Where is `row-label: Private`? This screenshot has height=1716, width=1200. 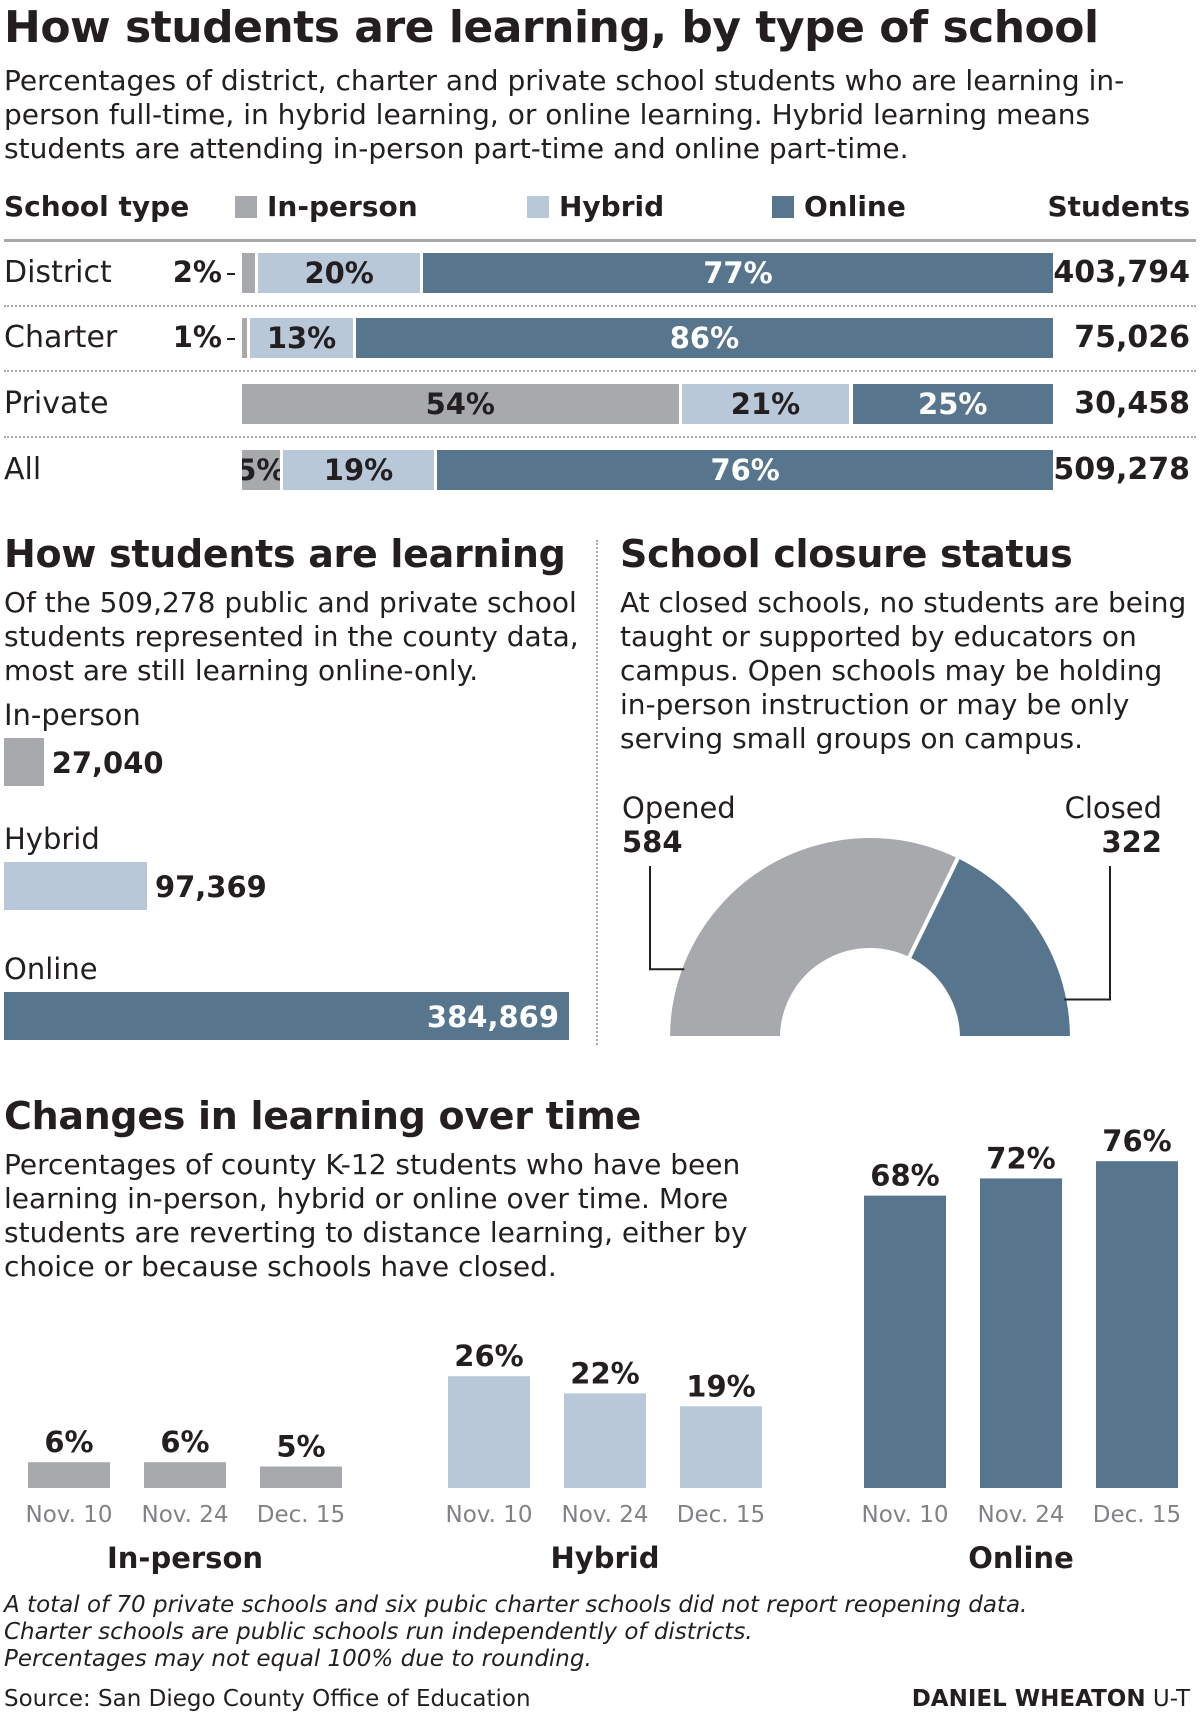
row-label: Private is located at coordinates (56, 403).